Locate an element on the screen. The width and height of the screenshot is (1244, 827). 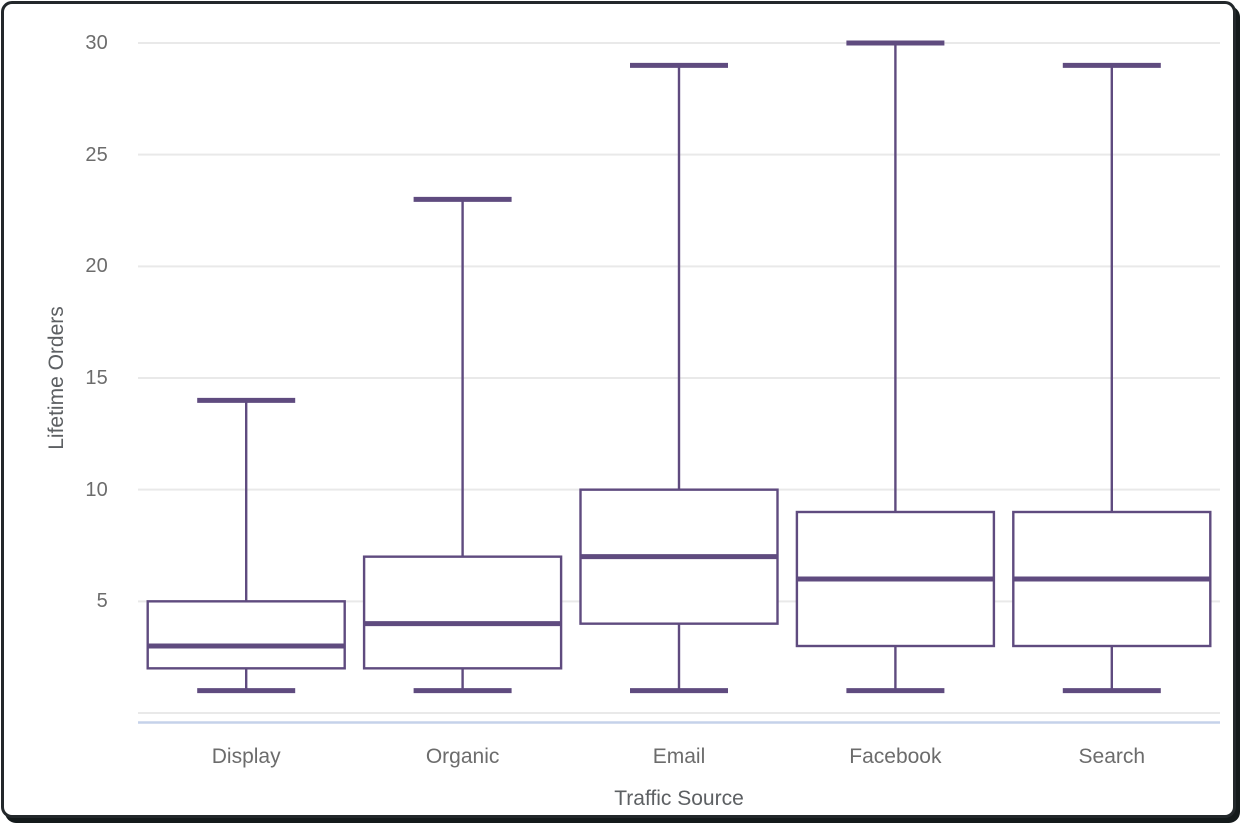
y-tick-label: 30 is located at coordinates (96, 43).